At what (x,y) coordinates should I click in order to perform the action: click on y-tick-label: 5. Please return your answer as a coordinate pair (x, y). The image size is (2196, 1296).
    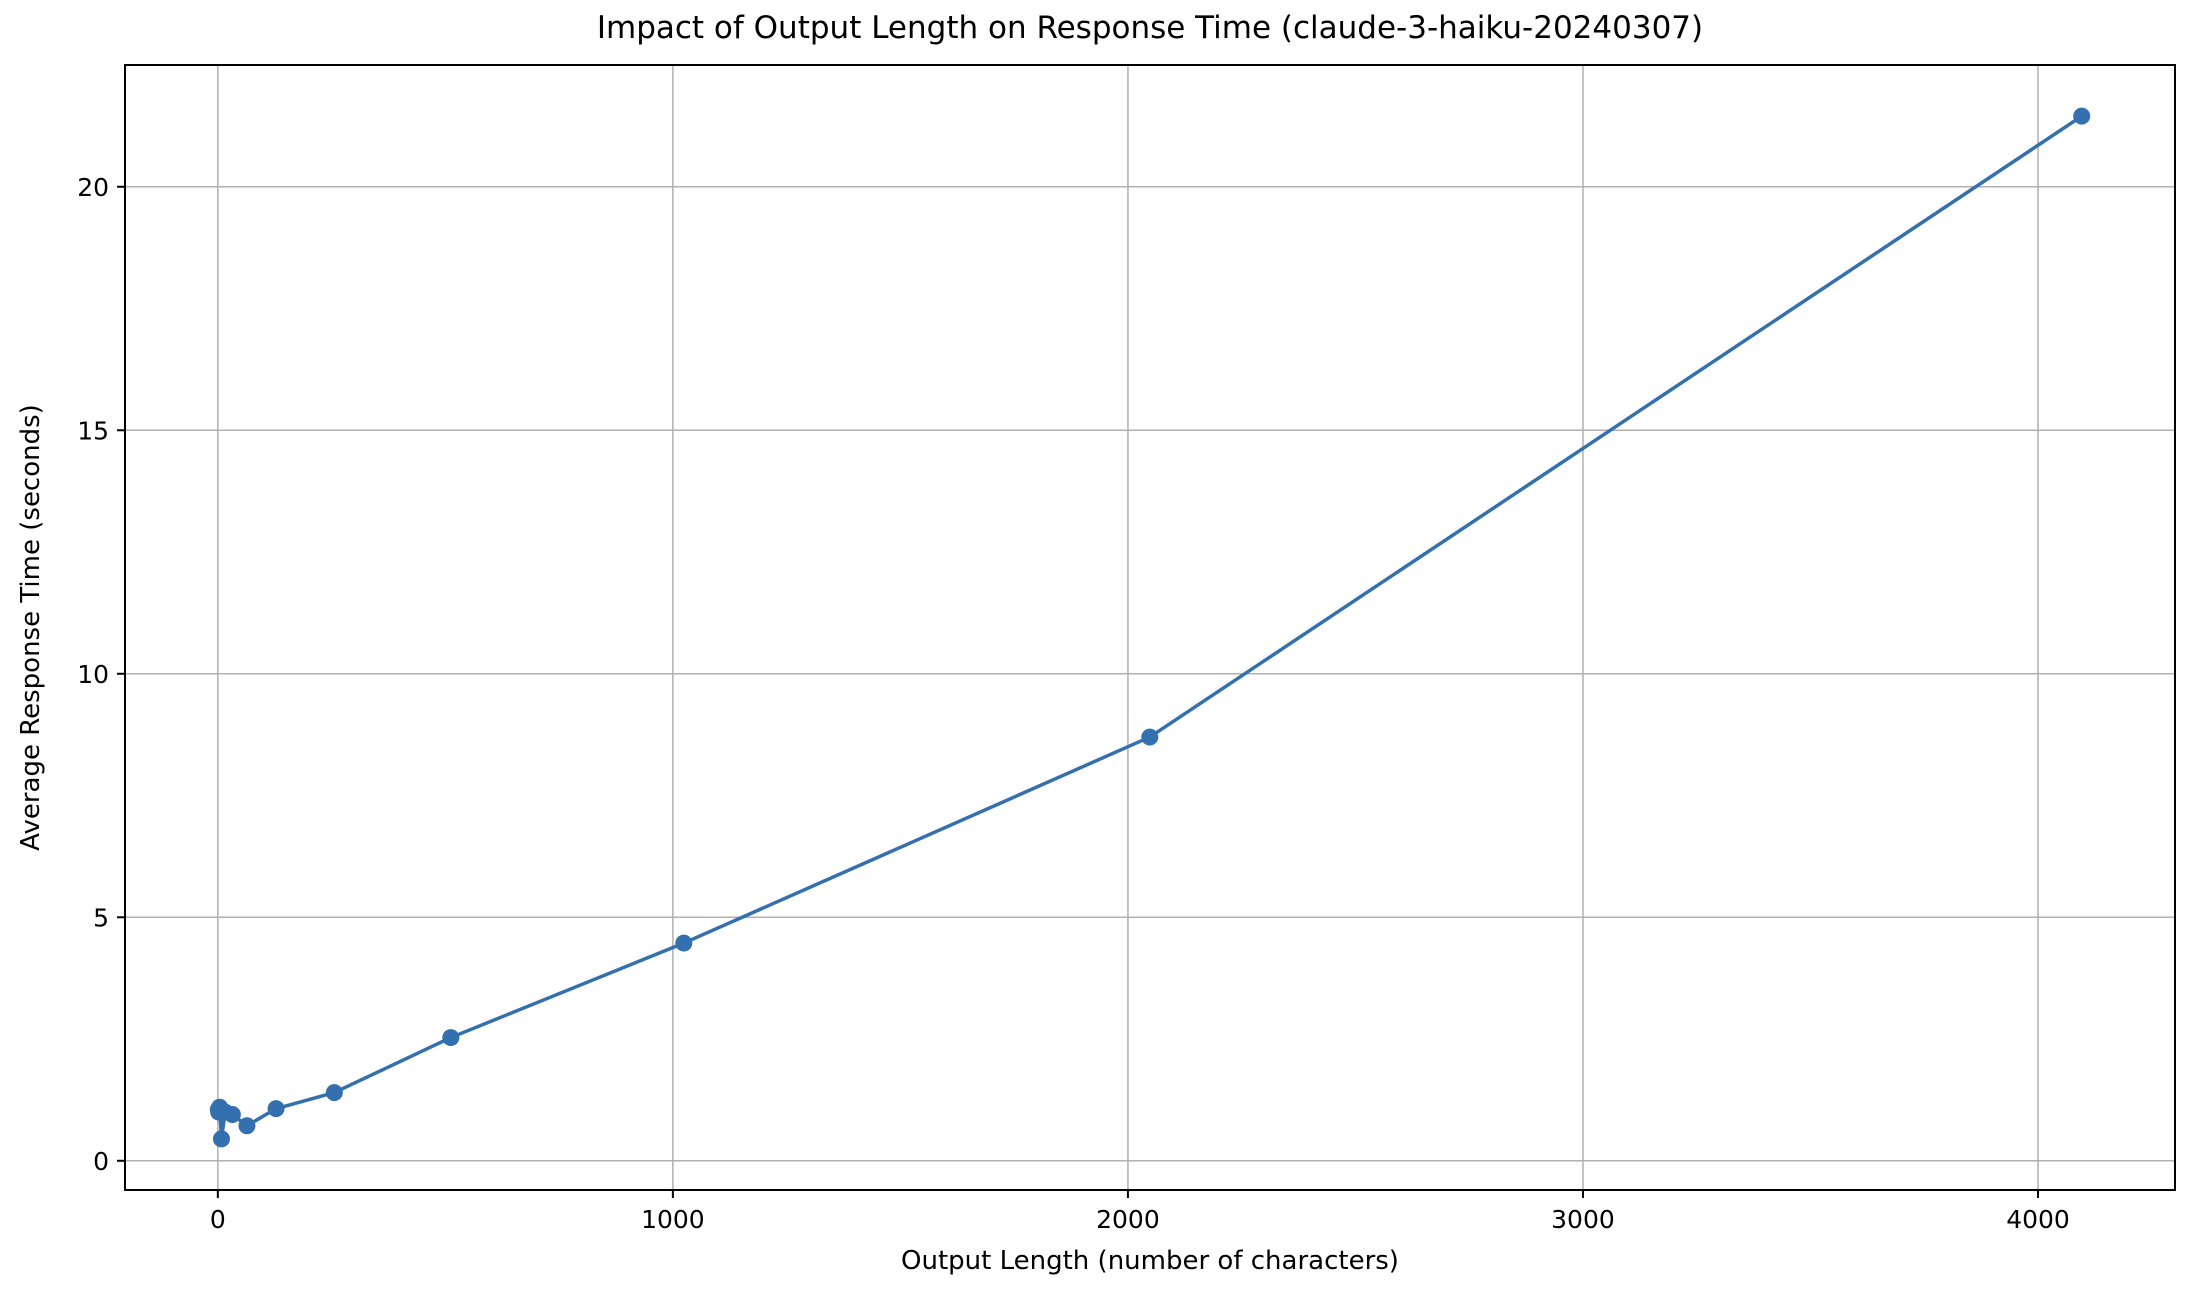
    Looking at the image, I should click on (101, 917).